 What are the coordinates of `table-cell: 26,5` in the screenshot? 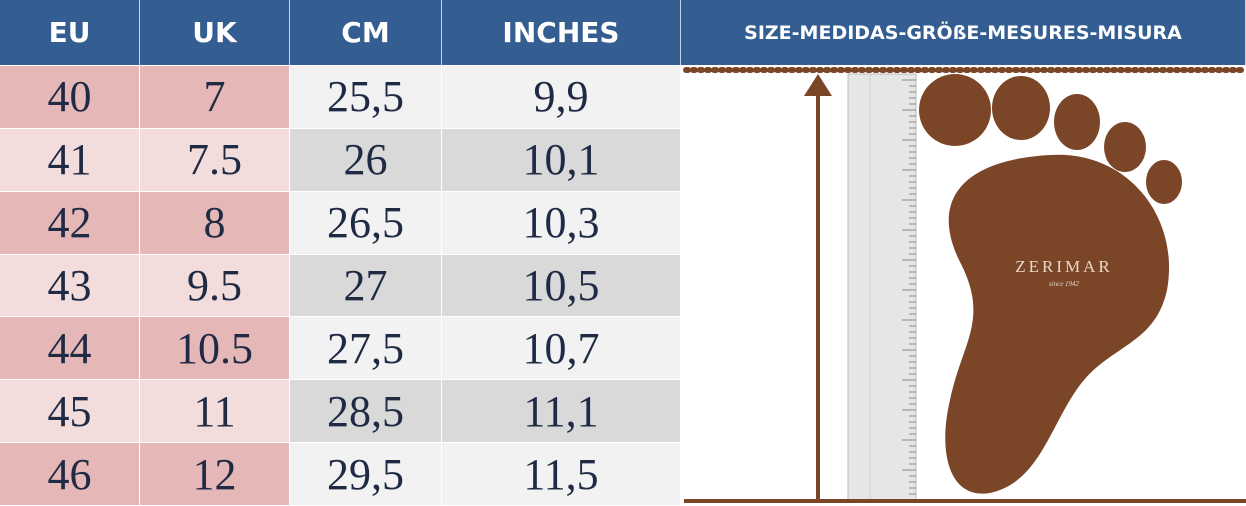 It's located at (366, 223).